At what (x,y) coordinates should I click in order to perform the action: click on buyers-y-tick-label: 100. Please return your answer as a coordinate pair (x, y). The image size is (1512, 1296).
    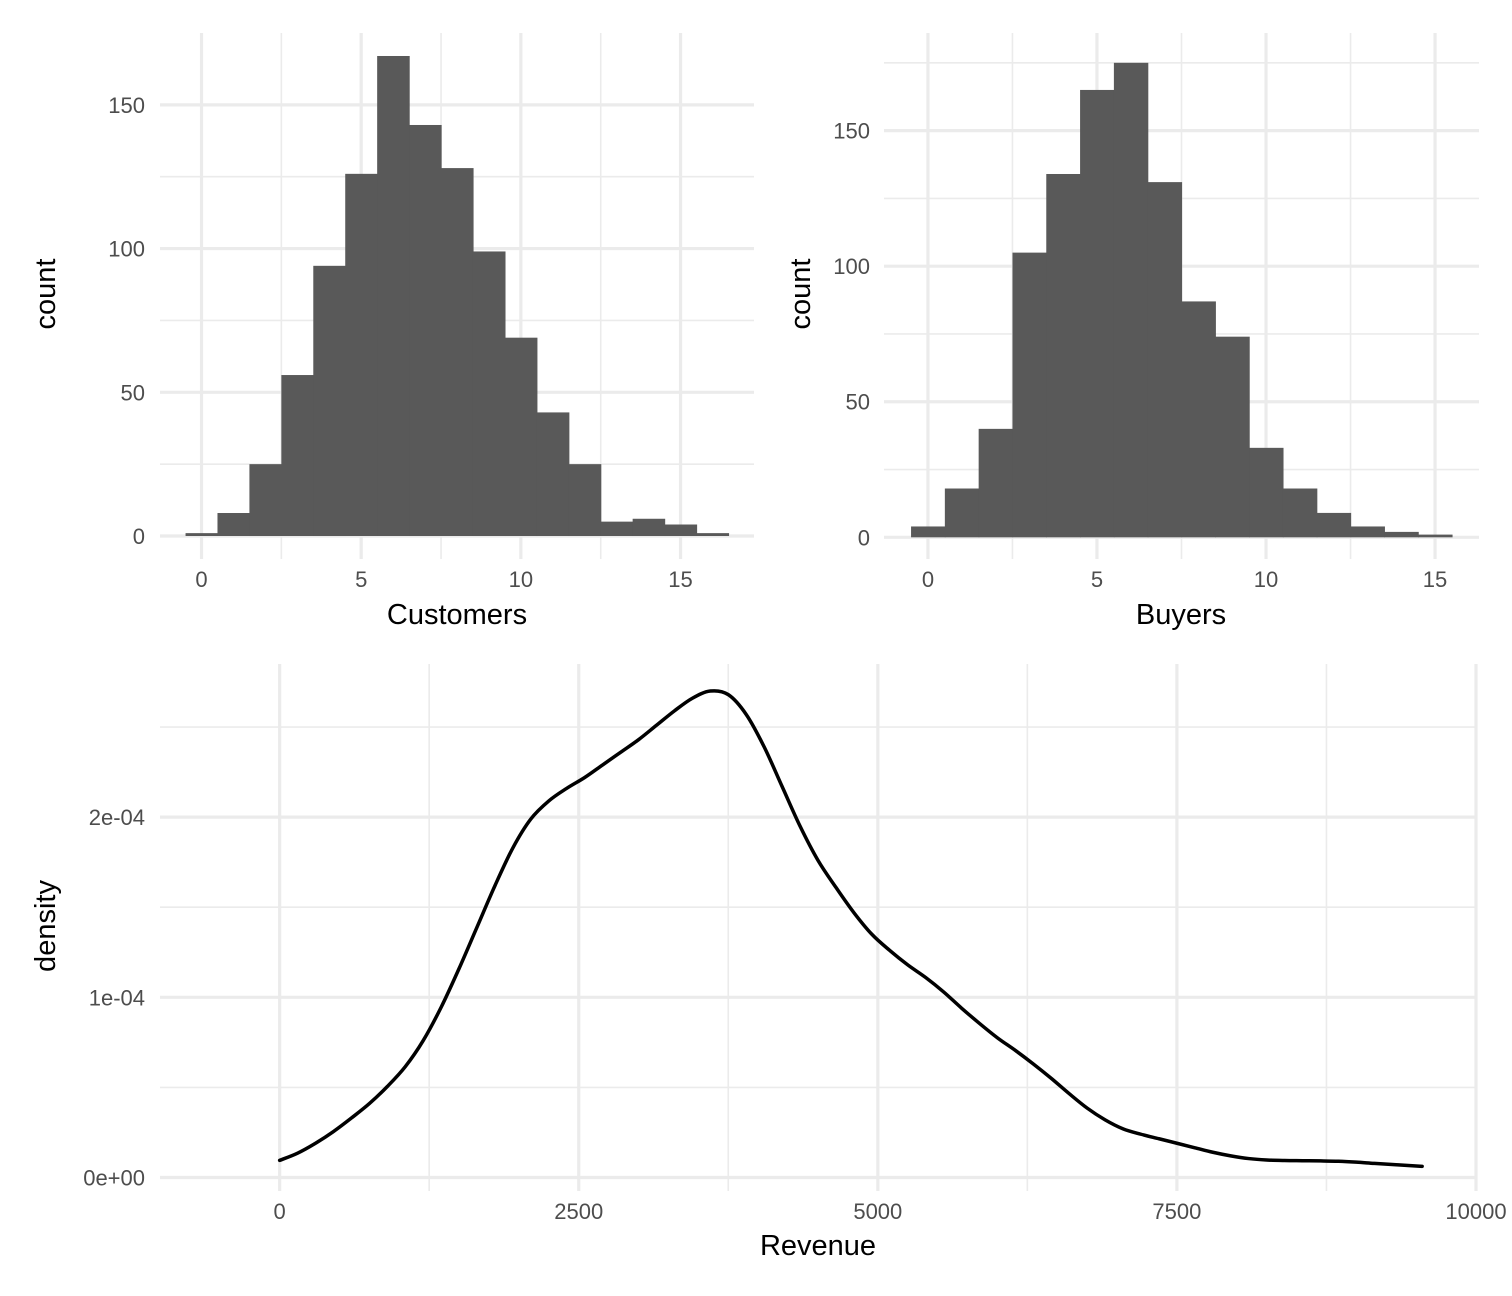
    Looking at the image, I should click on (851, 266).